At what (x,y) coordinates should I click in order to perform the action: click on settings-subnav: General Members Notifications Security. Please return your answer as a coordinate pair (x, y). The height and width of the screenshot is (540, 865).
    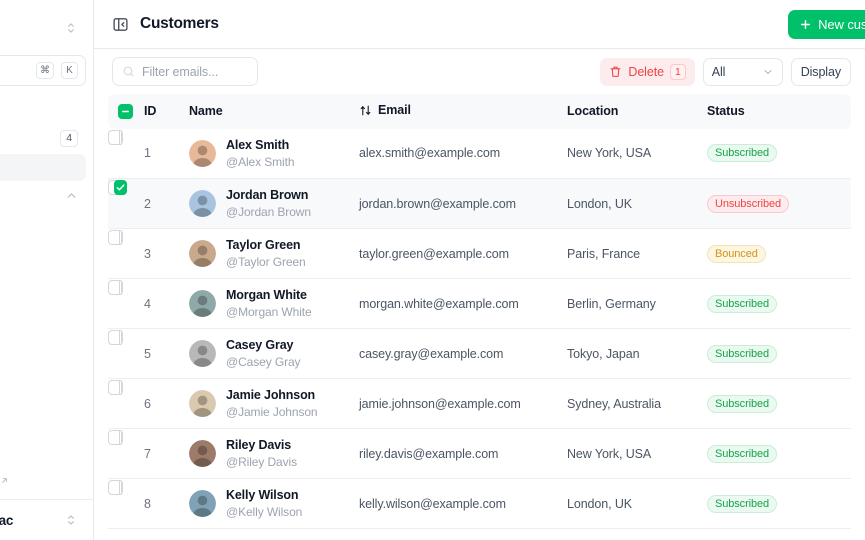
    Looking at the image, I should click on (43, 262).